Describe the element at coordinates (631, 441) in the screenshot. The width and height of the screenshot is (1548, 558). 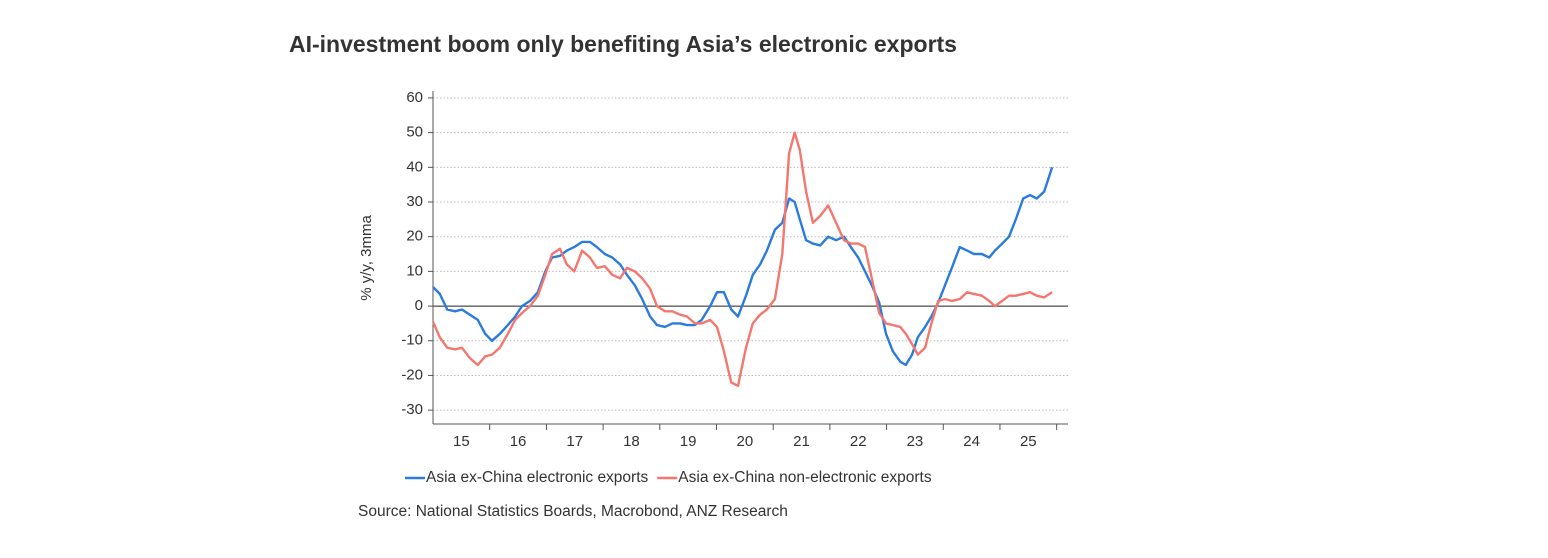
I see `x-tick-label: 18` at that location.